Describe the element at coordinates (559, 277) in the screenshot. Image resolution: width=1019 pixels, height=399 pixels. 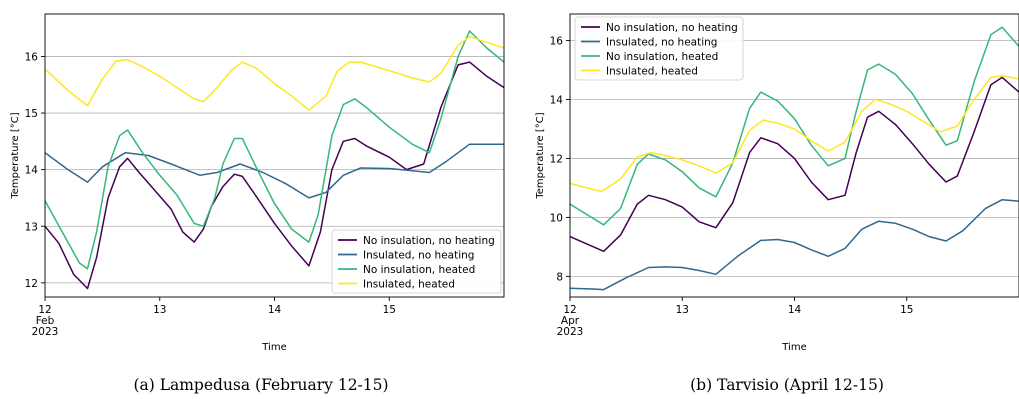
I see `y-tick-label: 8` at that location.